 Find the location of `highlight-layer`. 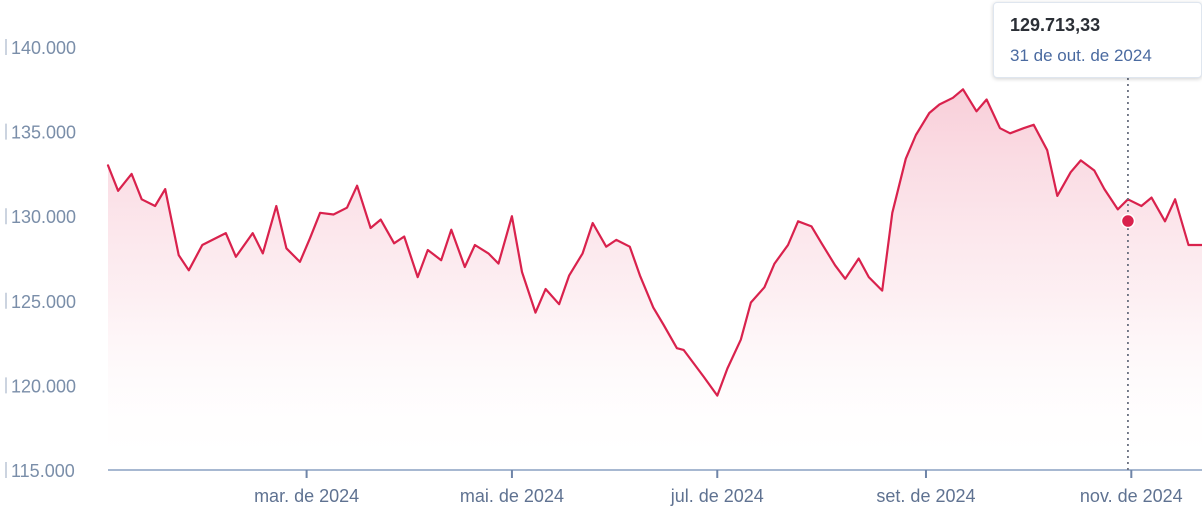

highlight-layer is located at coordinates (1128, 274).